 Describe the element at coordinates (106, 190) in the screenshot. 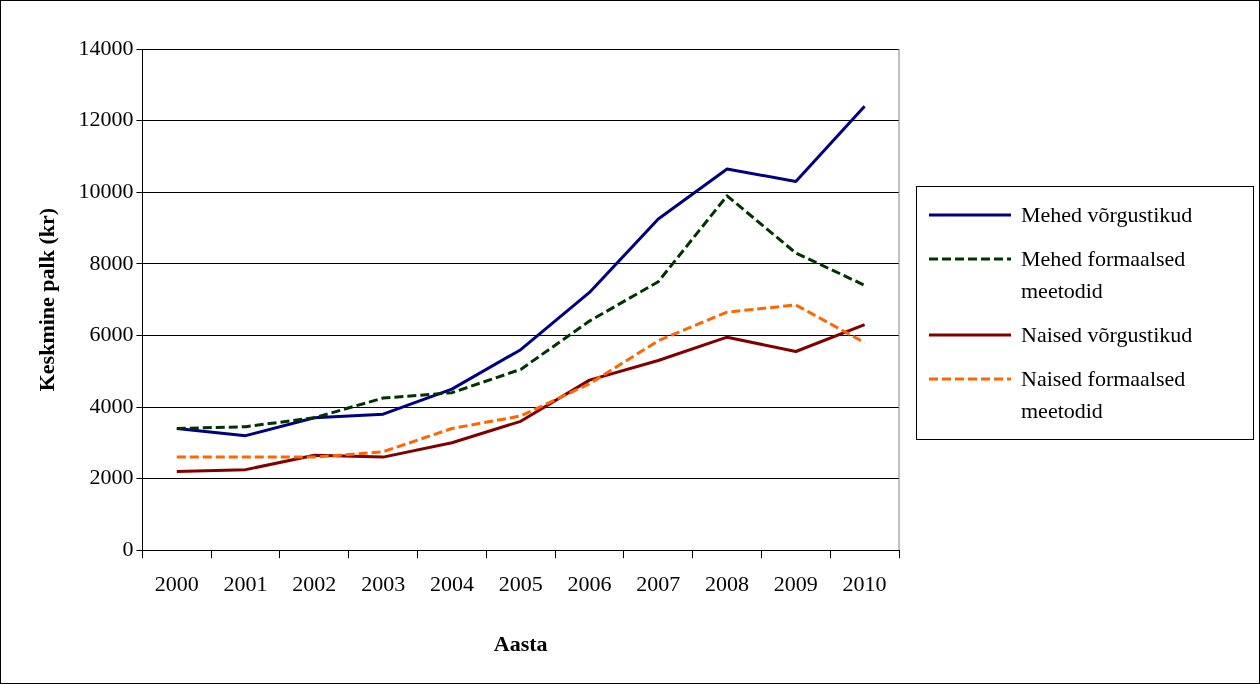

I see `y-tick-label: 10000` at that location.